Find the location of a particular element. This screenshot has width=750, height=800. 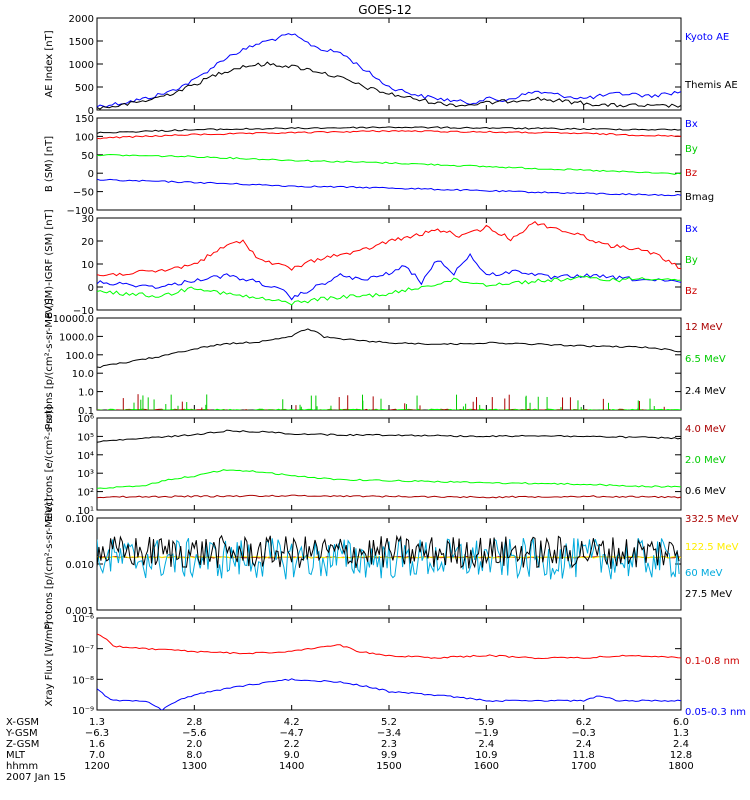

x-row-value: 5.9 is located at coordinates (486, 722).